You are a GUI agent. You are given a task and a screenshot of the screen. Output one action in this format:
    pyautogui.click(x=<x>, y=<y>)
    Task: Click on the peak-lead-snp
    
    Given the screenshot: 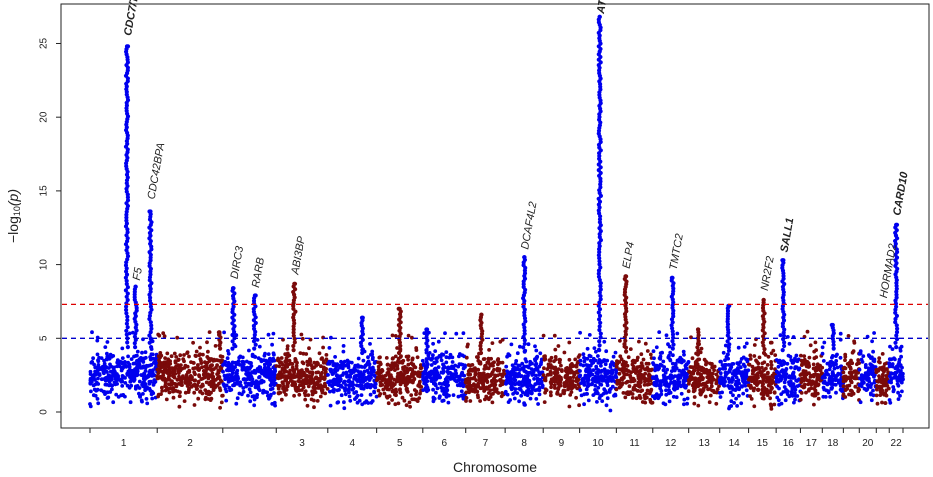 What is the action you would take?
    pyautogui.click(x=481, y=314)
    